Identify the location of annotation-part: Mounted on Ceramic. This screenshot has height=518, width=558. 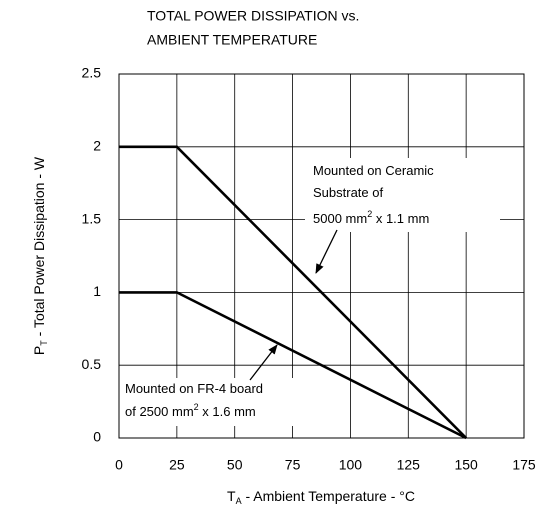
(373, 170).